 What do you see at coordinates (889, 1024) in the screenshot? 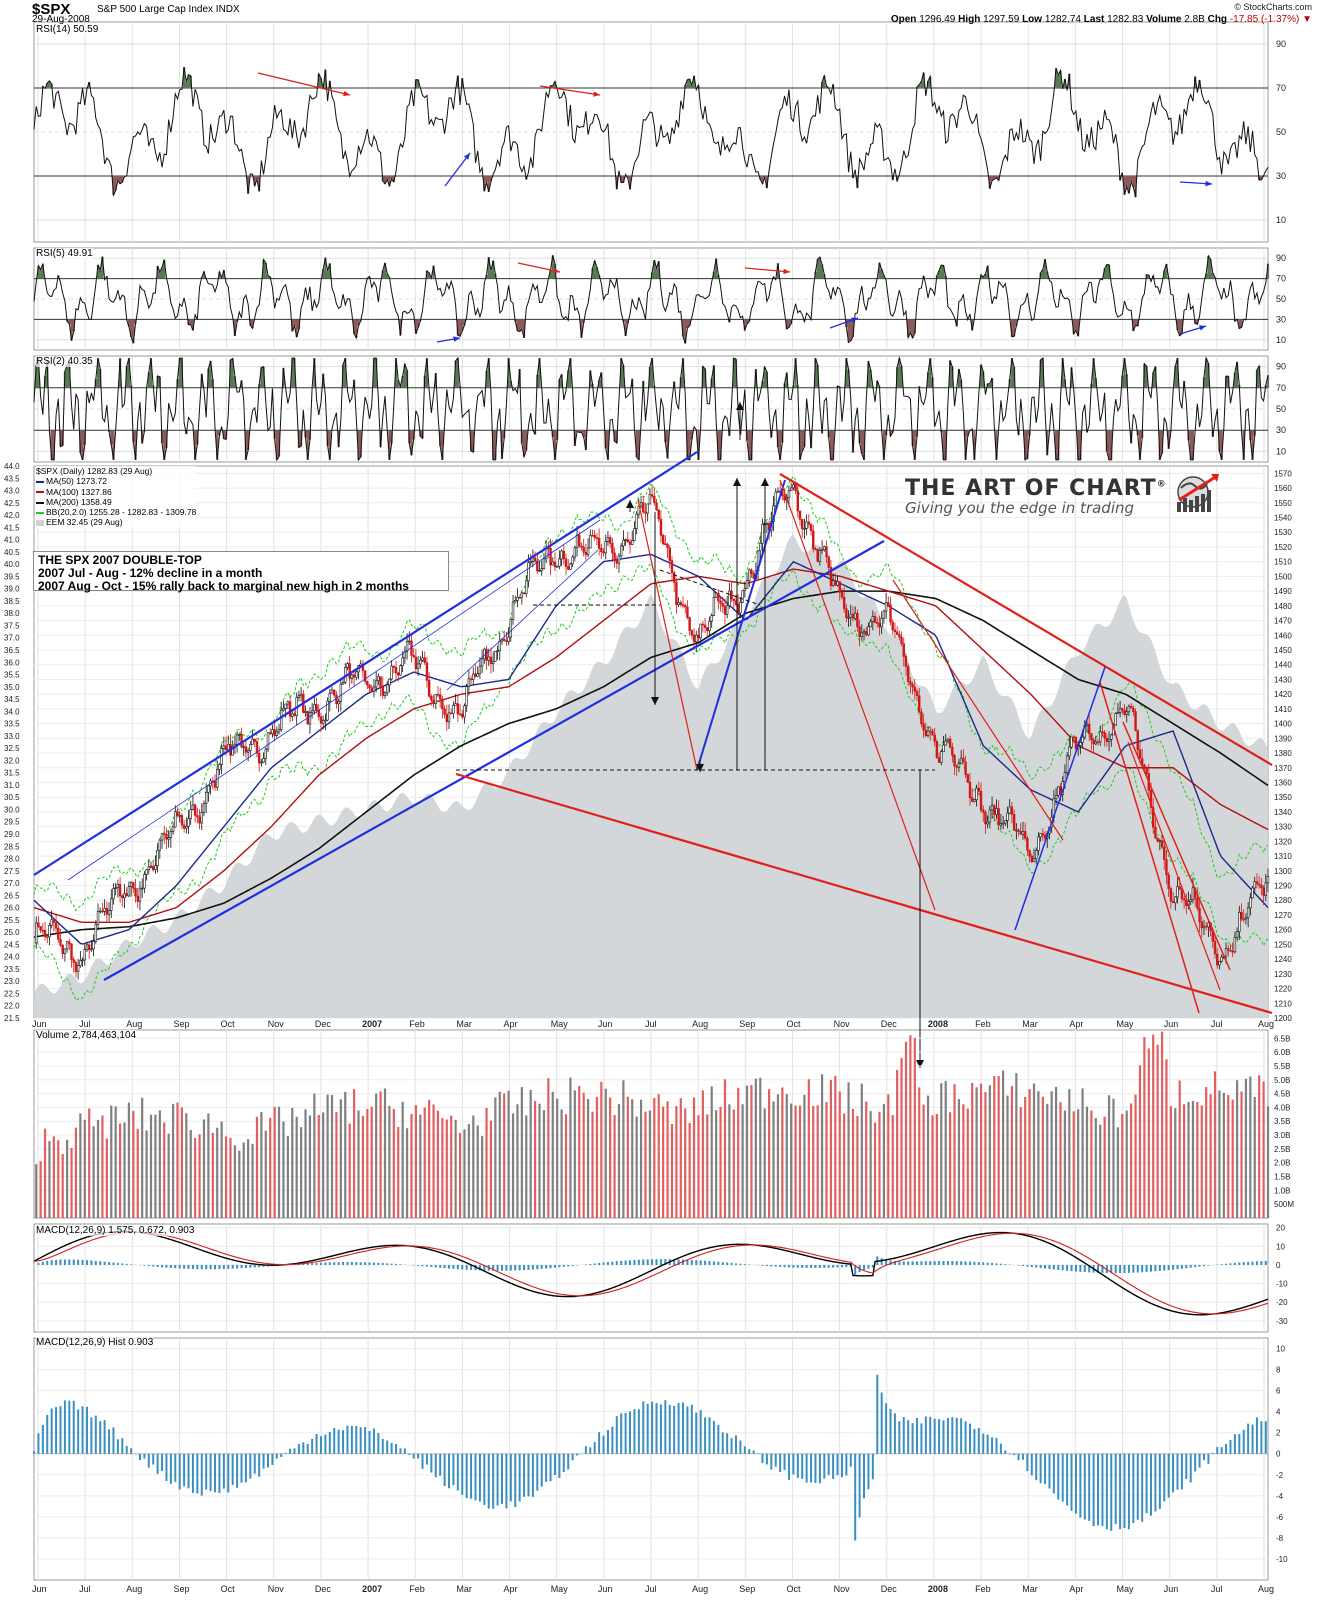
I see `x-tick-label-top: Dec` at bounding box center [889, 1024].